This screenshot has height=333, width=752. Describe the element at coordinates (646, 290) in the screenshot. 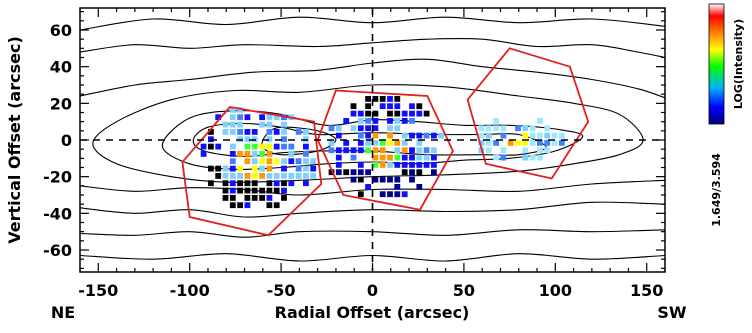

I see `x-tick-label: 150` at that location.